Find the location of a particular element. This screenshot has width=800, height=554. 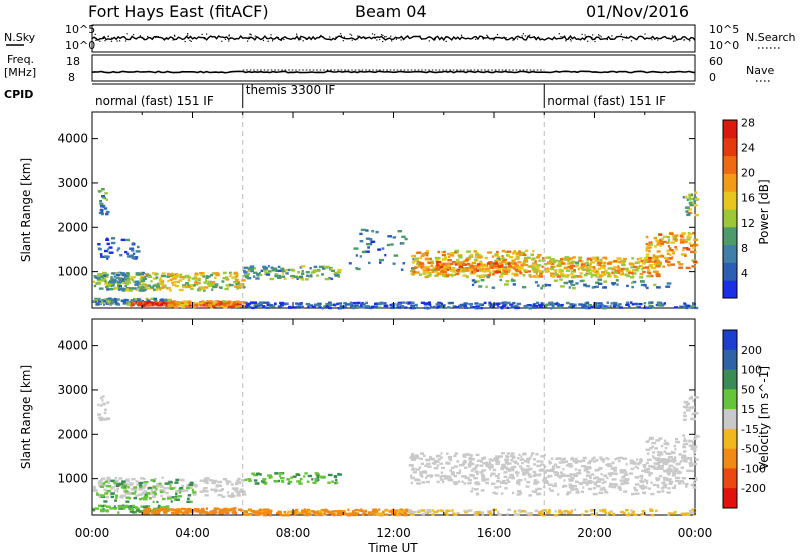

velocity-colorbar-tick: 100 is located at coordinates (751, 370).